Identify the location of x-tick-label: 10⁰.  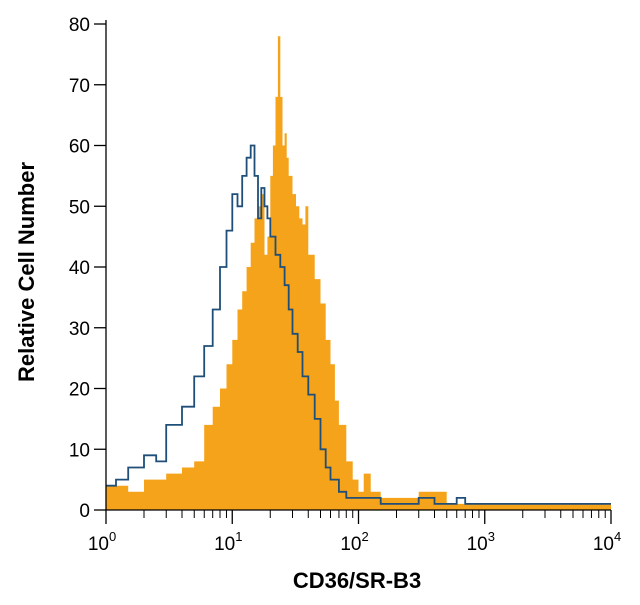
(102, 542).